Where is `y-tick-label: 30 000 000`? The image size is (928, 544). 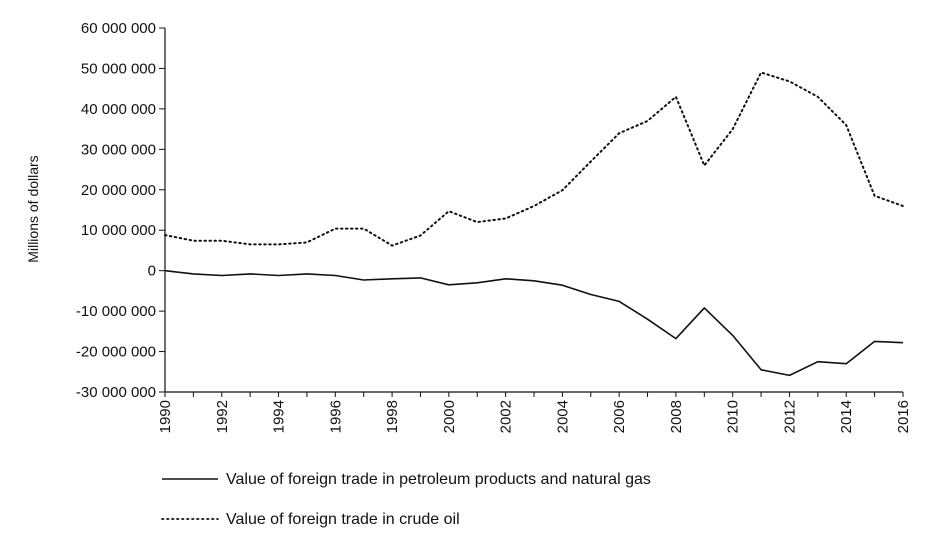 y-tick-label: 30 000 000 is located at coordinates (118, 149).